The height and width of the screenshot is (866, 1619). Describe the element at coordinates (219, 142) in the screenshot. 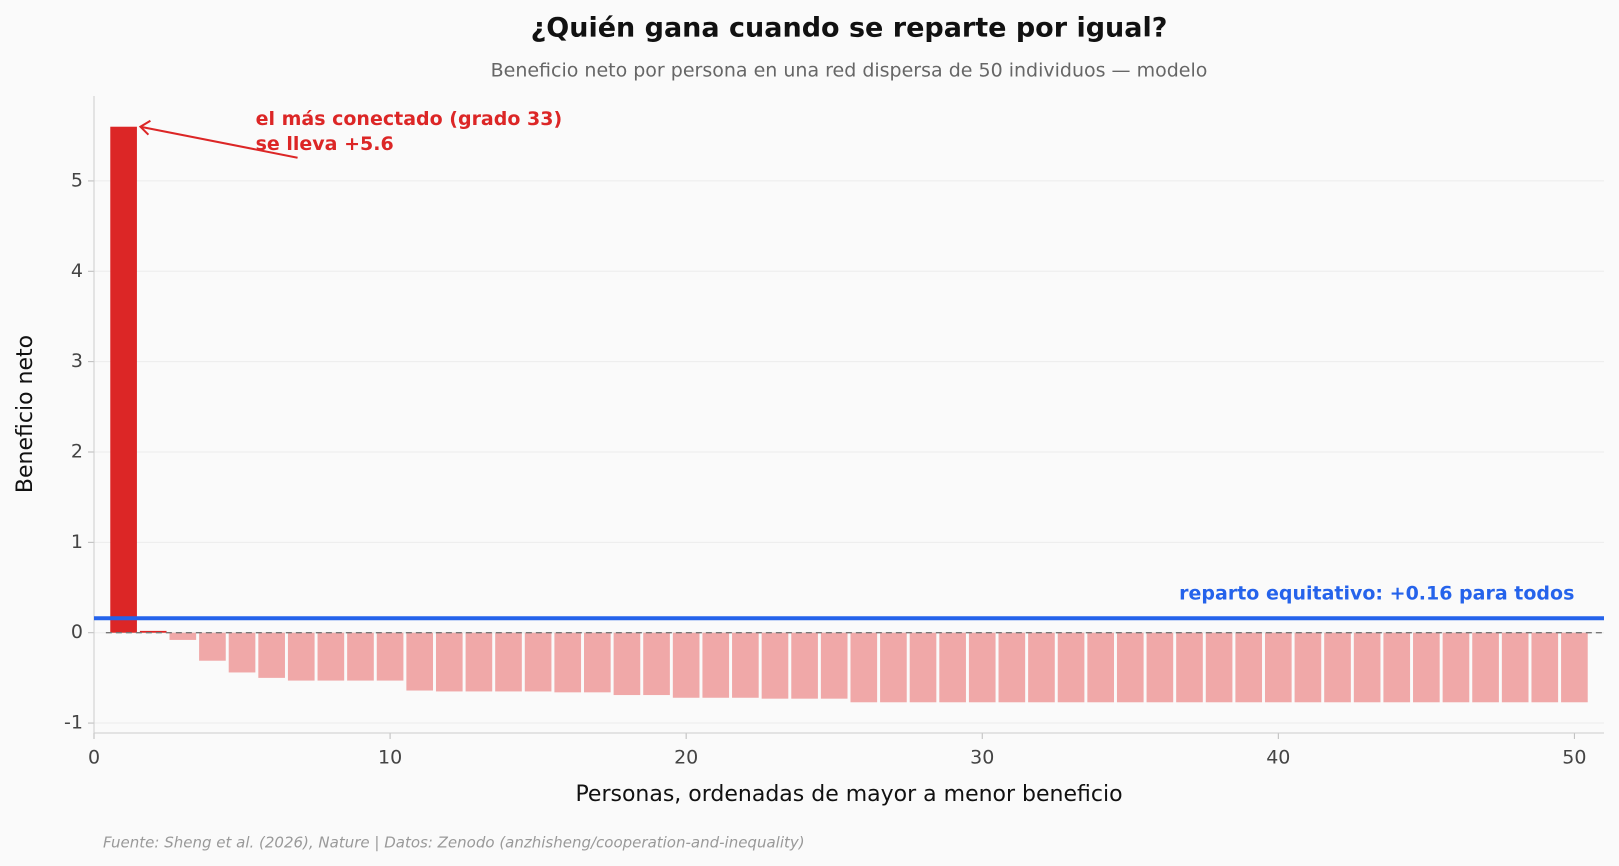

I see `annotation-arrow` at that location.